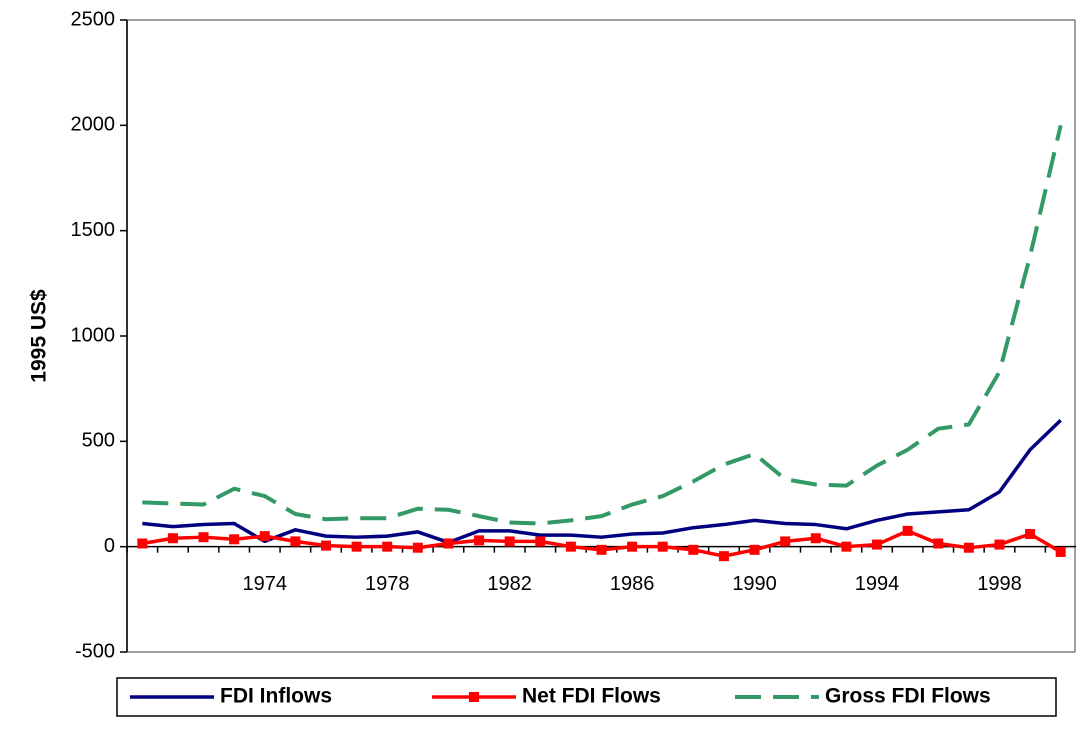 This screenshot has width=1076, height=742. I want to click on y-tick-label: 1500, so click(93, 230).